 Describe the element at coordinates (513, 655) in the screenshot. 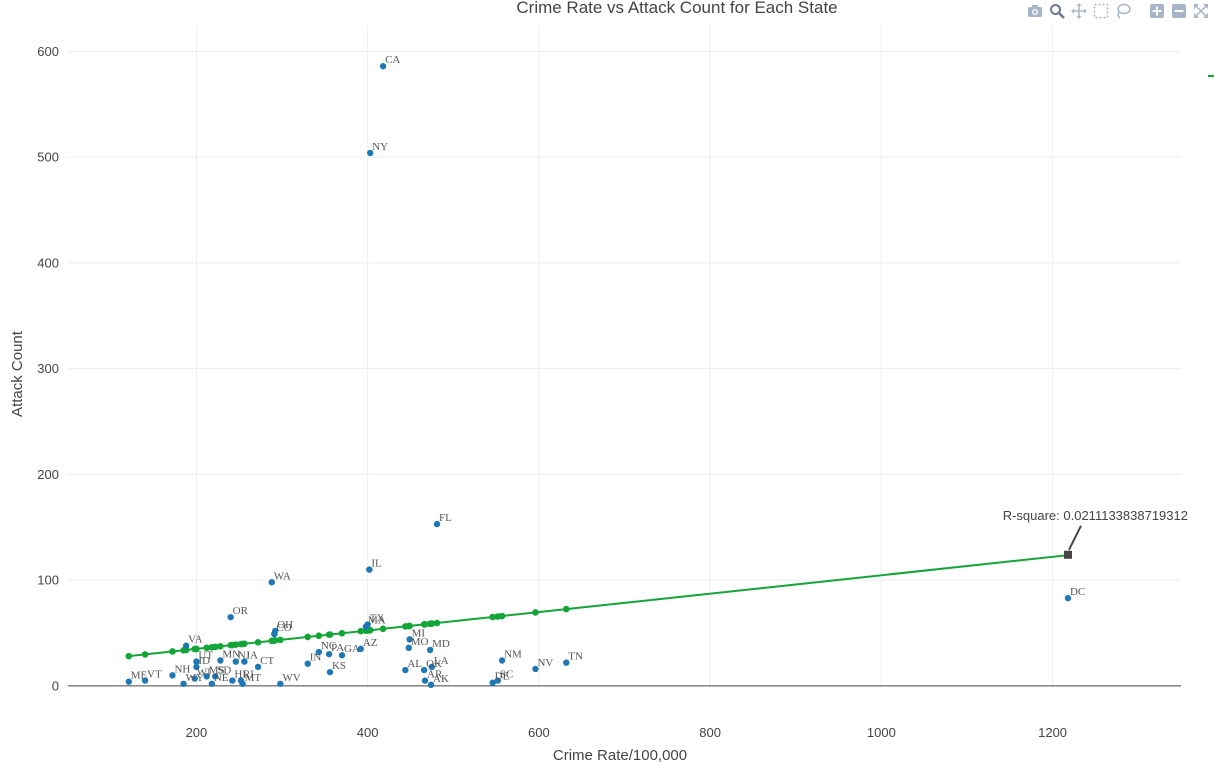

I see `point-label-nm: NM` at that location.